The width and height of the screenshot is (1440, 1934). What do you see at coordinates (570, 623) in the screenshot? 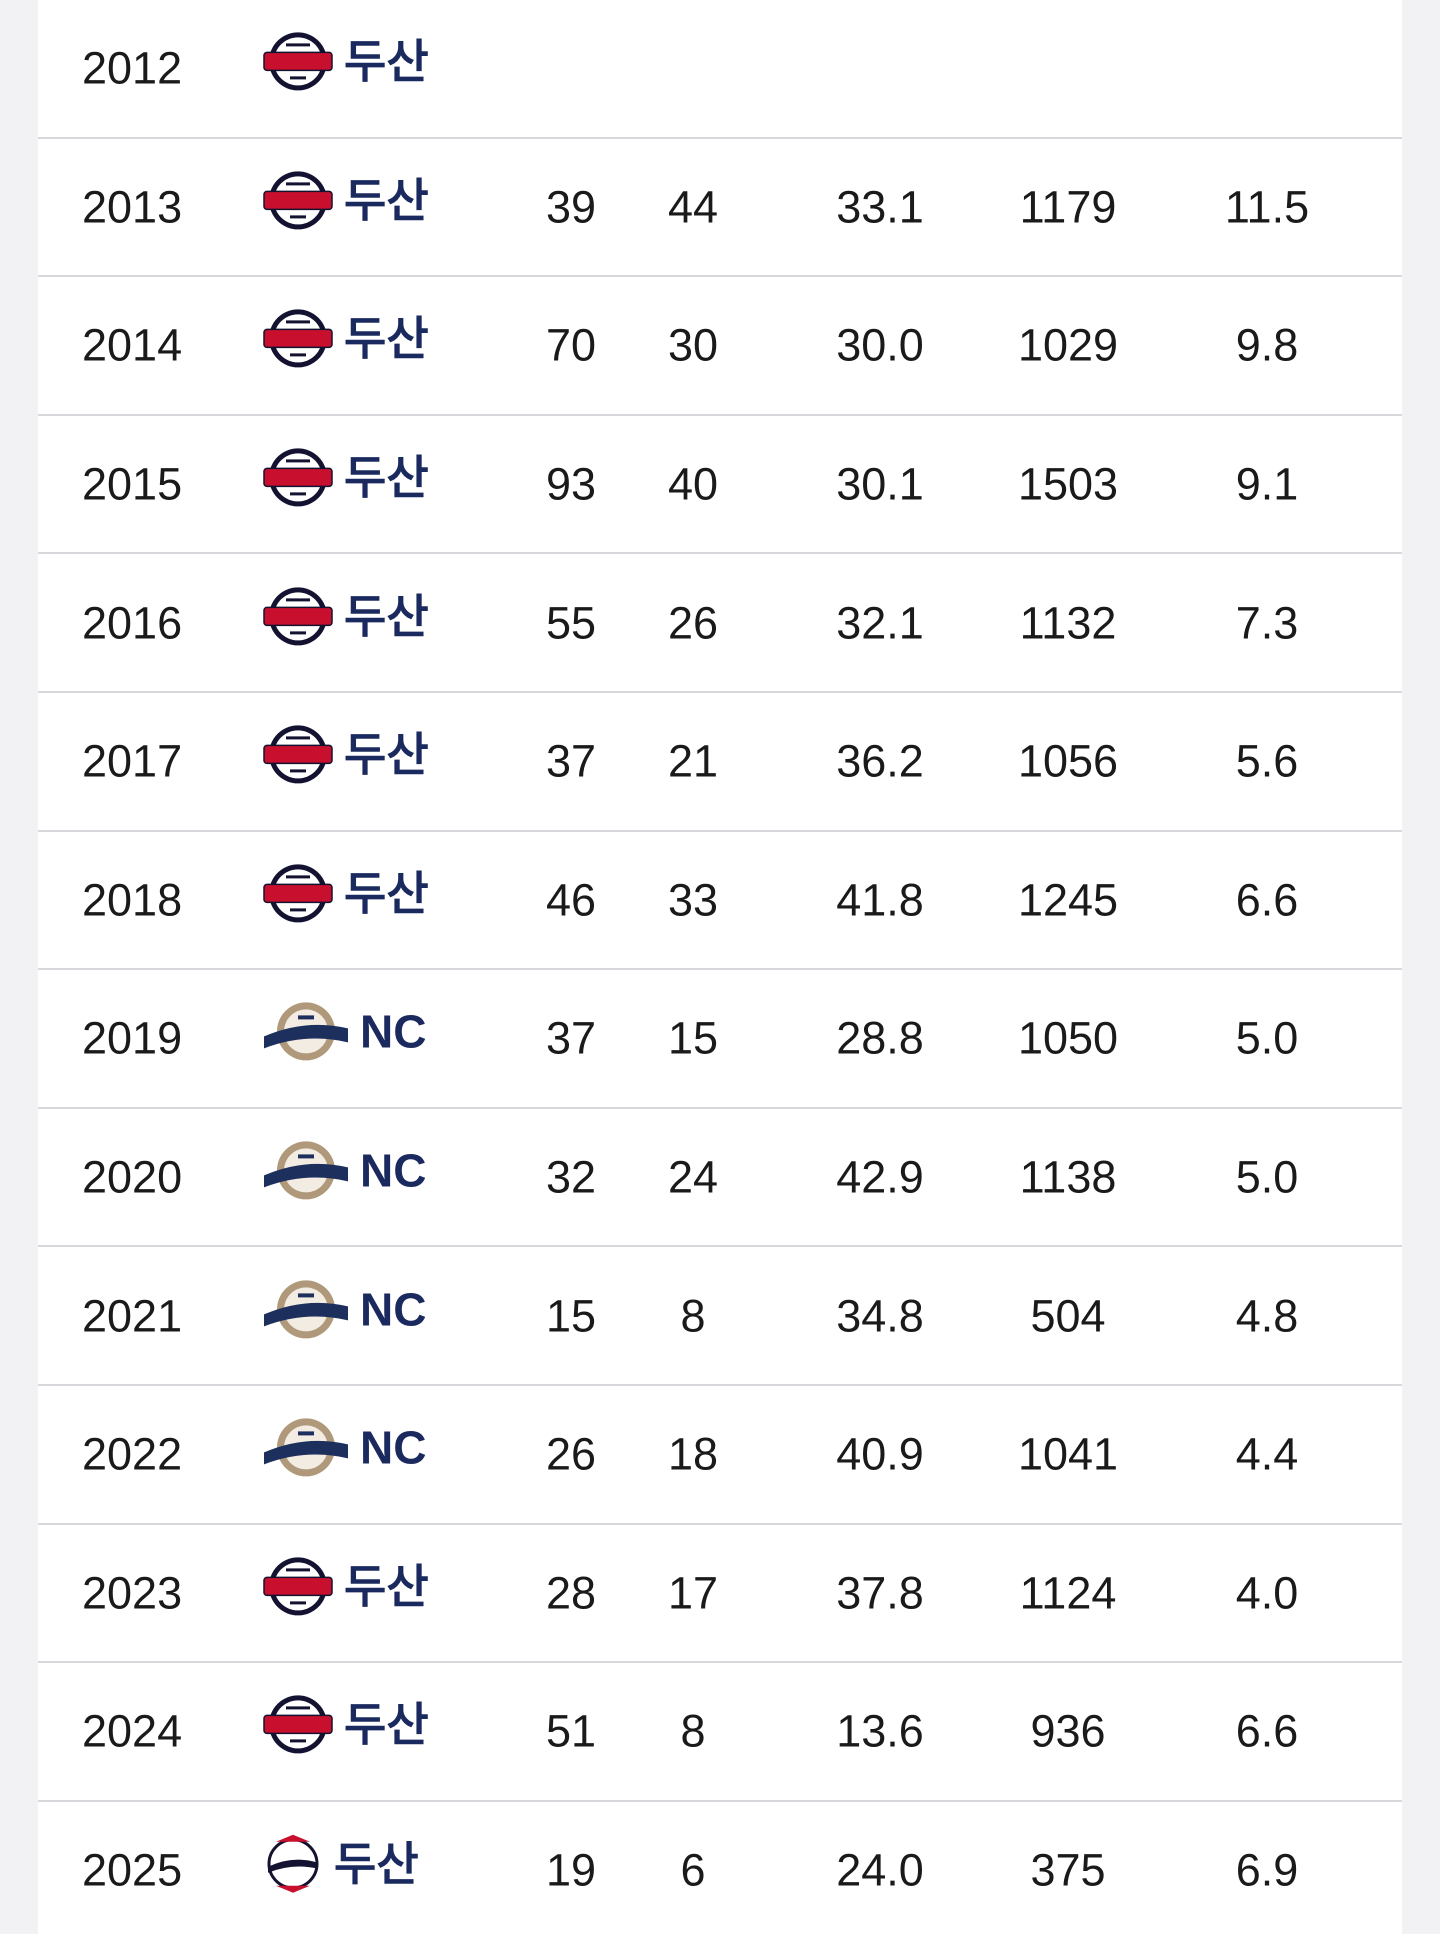
I see `stat-cell-c1: 55` at bounding box center [570, 623].